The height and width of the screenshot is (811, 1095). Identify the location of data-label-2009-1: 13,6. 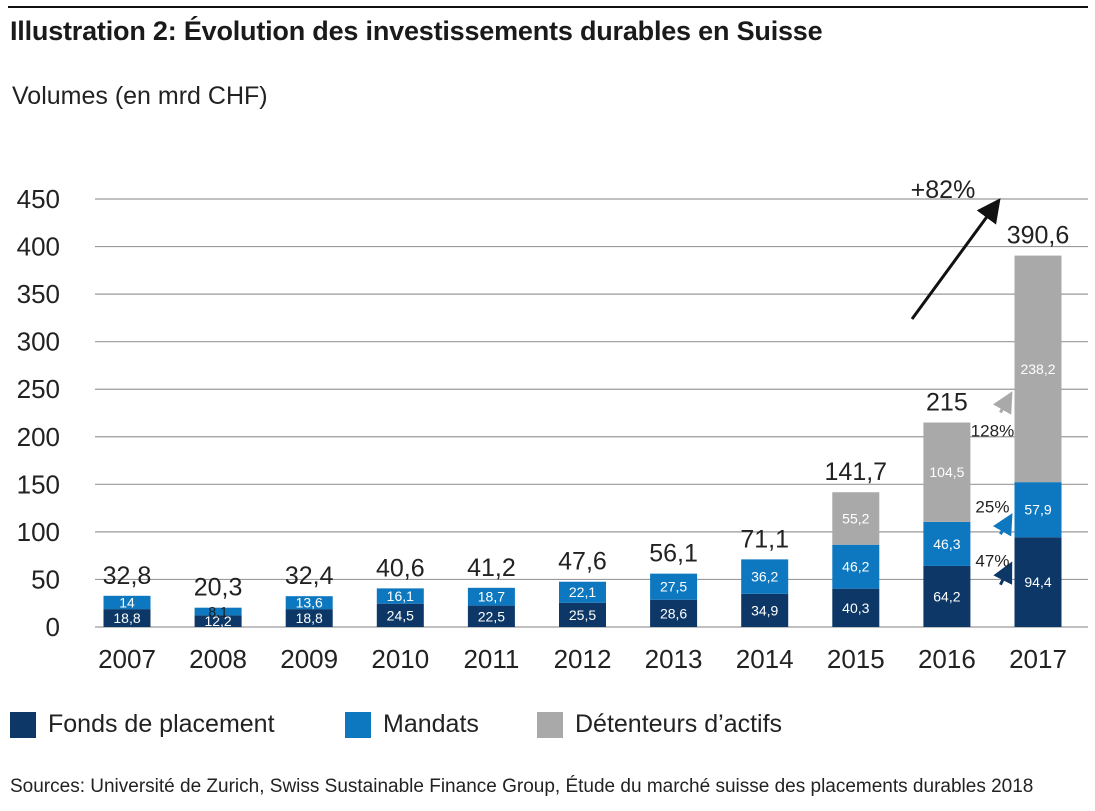
(309, 603).